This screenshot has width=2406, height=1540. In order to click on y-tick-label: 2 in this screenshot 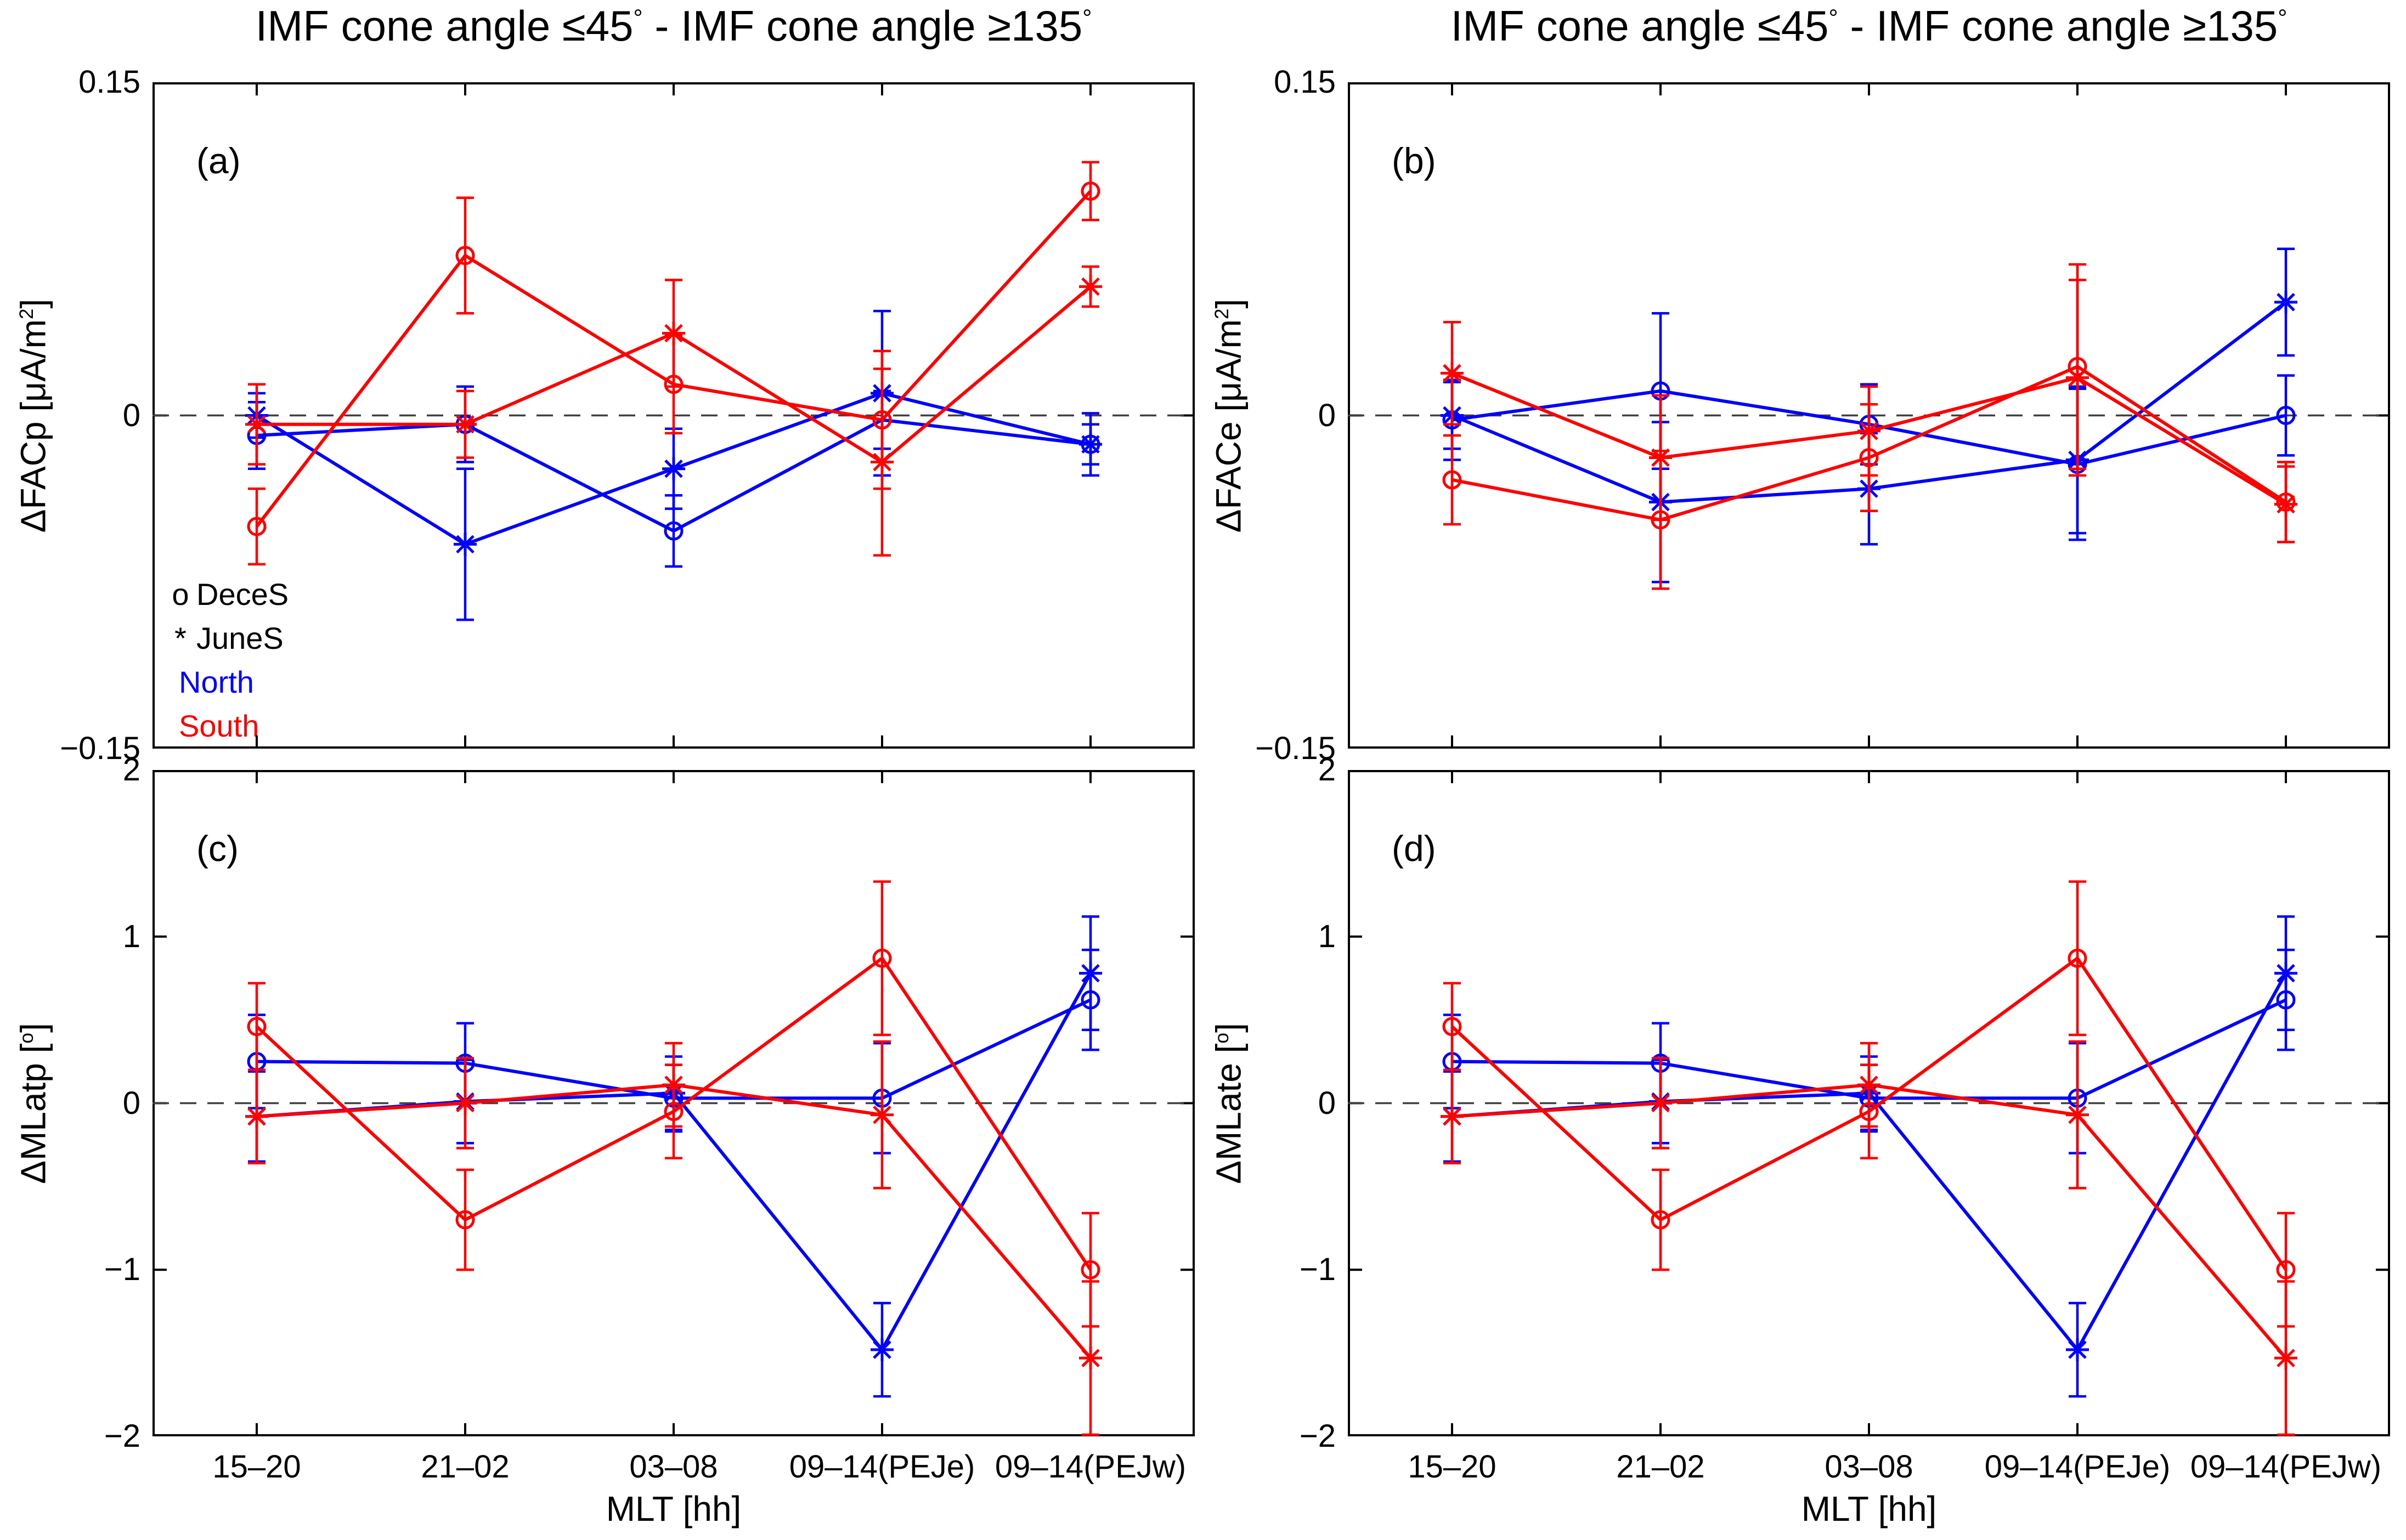, I will do `click(1327, 770)`.